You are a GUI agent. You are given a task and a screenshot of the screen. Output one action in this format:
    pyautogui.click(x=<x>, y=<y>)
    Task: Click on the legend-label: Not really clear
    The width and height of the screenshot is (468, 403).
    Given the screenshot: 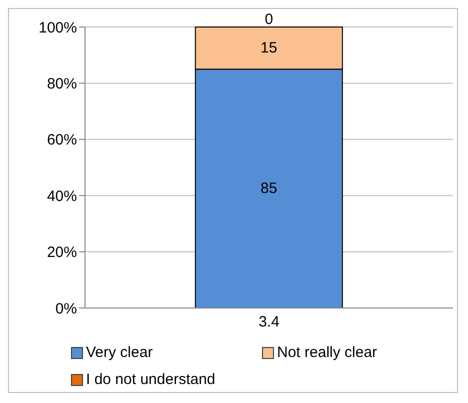 What is the action you would take?
    pyautogui.click(x=327, y=352)
    